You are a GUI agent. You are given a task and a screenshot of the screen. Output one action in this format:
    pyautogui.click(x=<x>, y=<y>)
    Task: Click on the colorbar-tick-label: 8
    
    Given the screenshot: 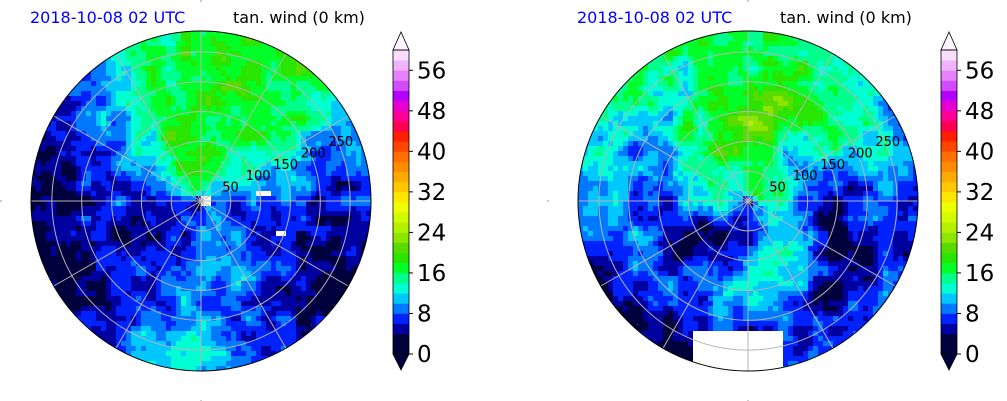 What is the action you would take?
    pyautogui.click(x=424, y=314)
    